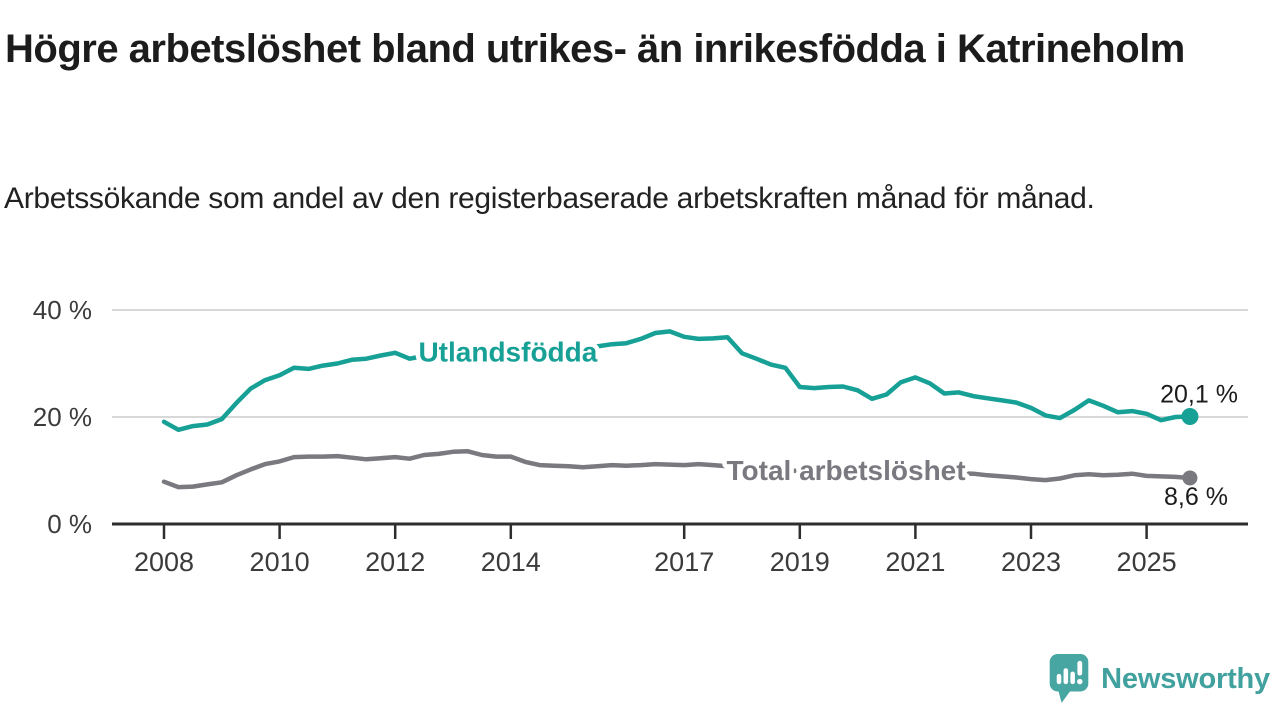  What do you see at coordinates (845, 470) in the screenshot?
I see `series-label-total-arbetsl-shet: Total arbetslöshet` at bounding box center [845, 470].